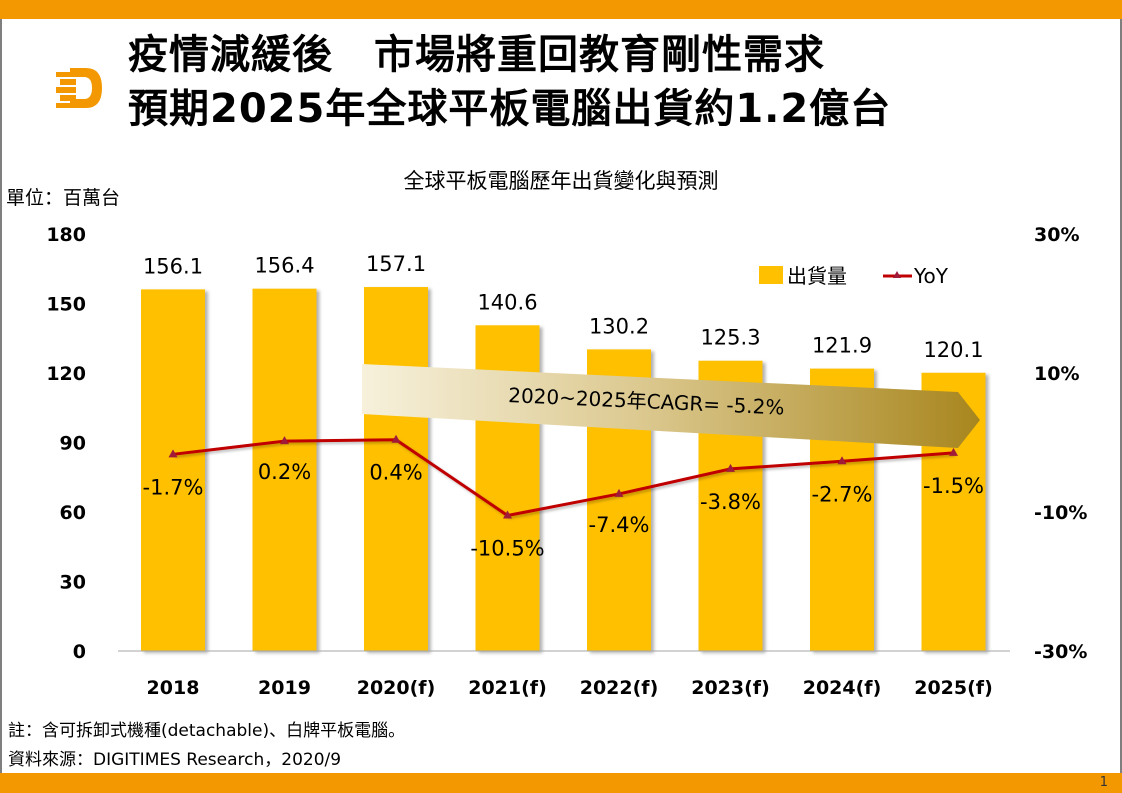  I want to click on bar-value-label: 120.1, so click(953, 350).